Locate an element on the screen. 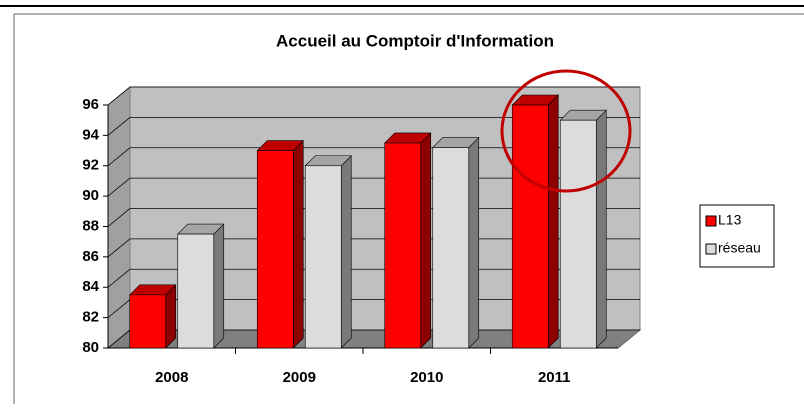  y-tick-label: 86 is located at coordinates (90, 256).